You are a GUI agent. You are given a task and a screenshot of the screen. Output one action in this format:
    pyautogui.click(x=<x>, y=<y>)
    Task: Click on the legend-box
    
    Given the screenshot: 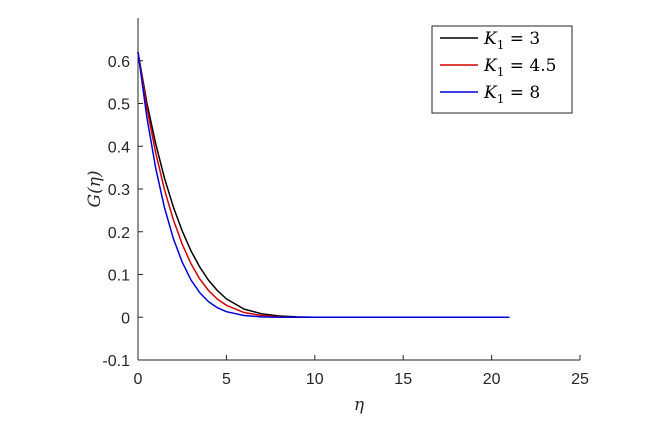 What is the action you would take?
    pyautogui.click(x=502, y=69)
    